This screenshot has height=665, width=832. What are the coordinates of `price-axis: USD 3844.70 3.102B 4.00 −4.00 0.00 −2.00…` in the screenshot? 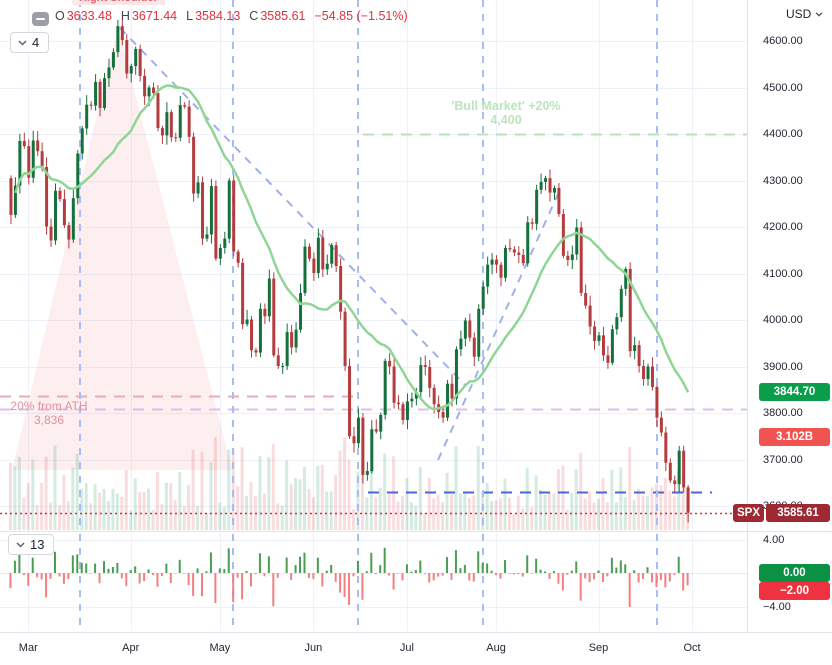 It's located at (789, 316).